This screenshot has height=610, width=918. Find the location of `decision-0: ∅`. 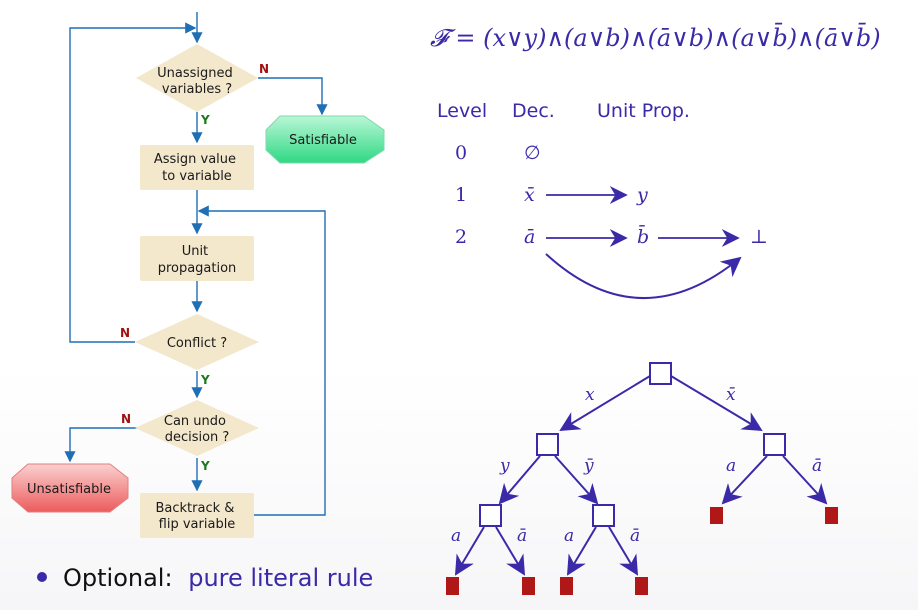

decision-0: ∅ is located at coordinates (532, 153).